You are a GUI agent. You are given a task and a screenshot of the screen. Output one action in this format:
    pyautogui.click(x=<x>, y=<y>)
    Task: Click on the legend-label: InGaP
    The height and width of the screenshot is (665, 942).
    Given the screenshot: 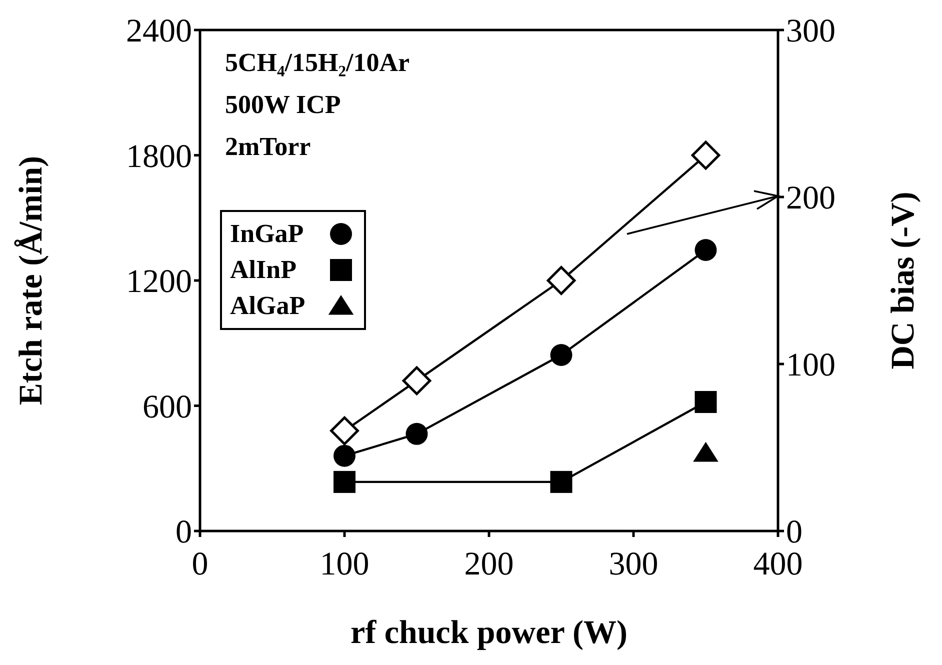 What is the action you would take?
    pyautogui.click(x=267, y=234)
    